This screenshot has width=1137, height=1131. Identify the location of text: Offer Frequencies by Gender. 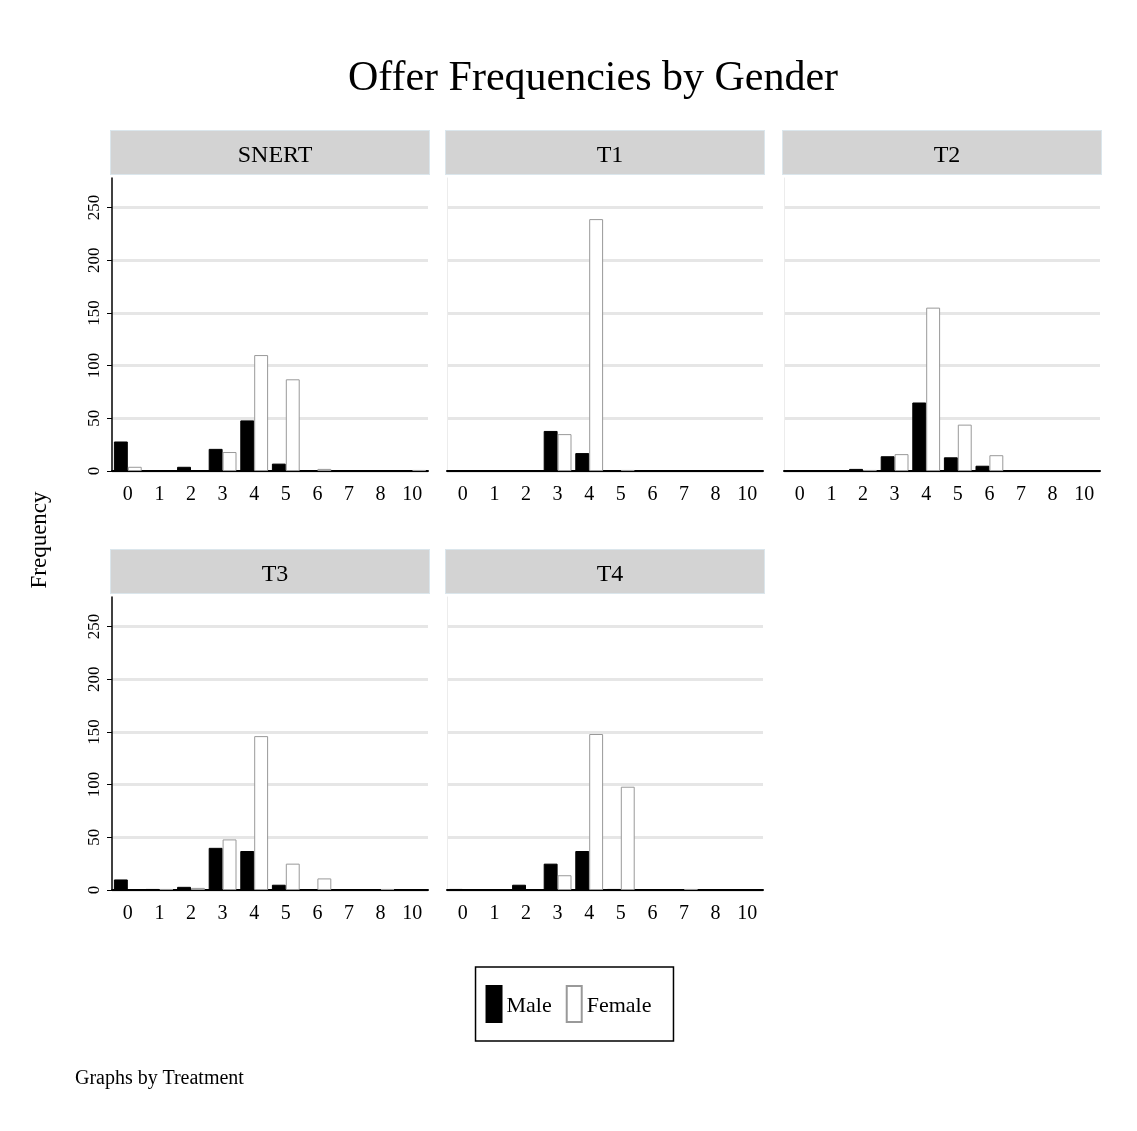
(593, 76).